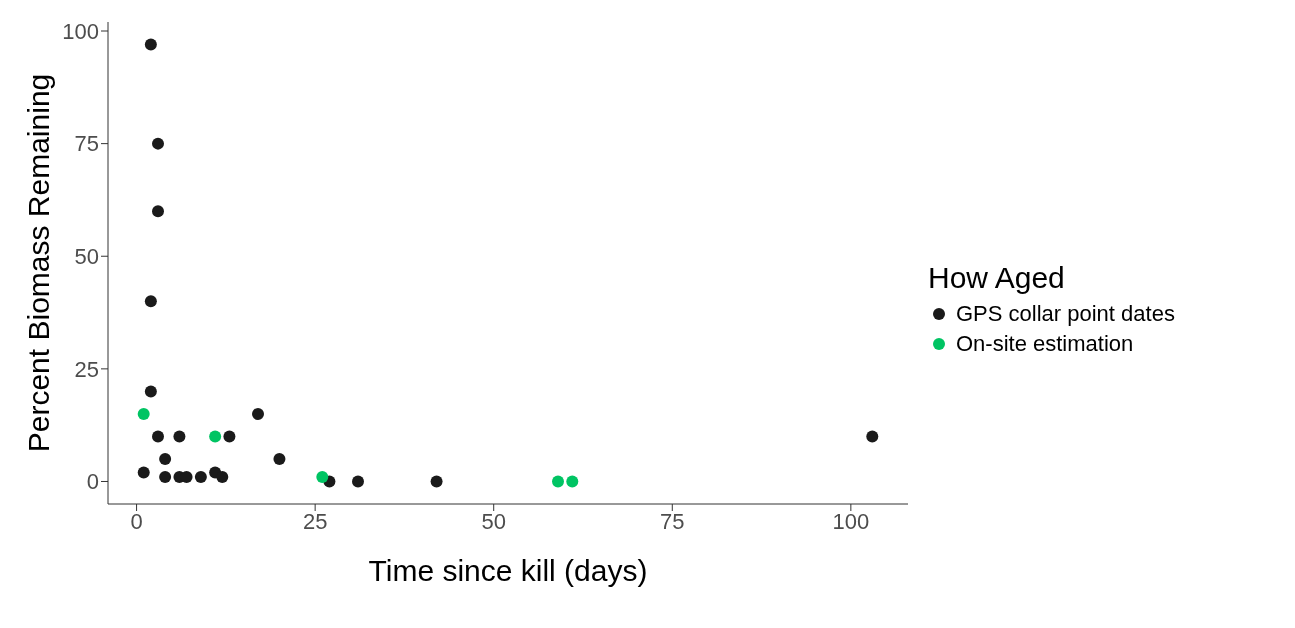 This screenshot has height=628, width=1295. Describe the element at coordinates (86, 144) in the screenshot. I see `y-tick-label: 75` at that location.